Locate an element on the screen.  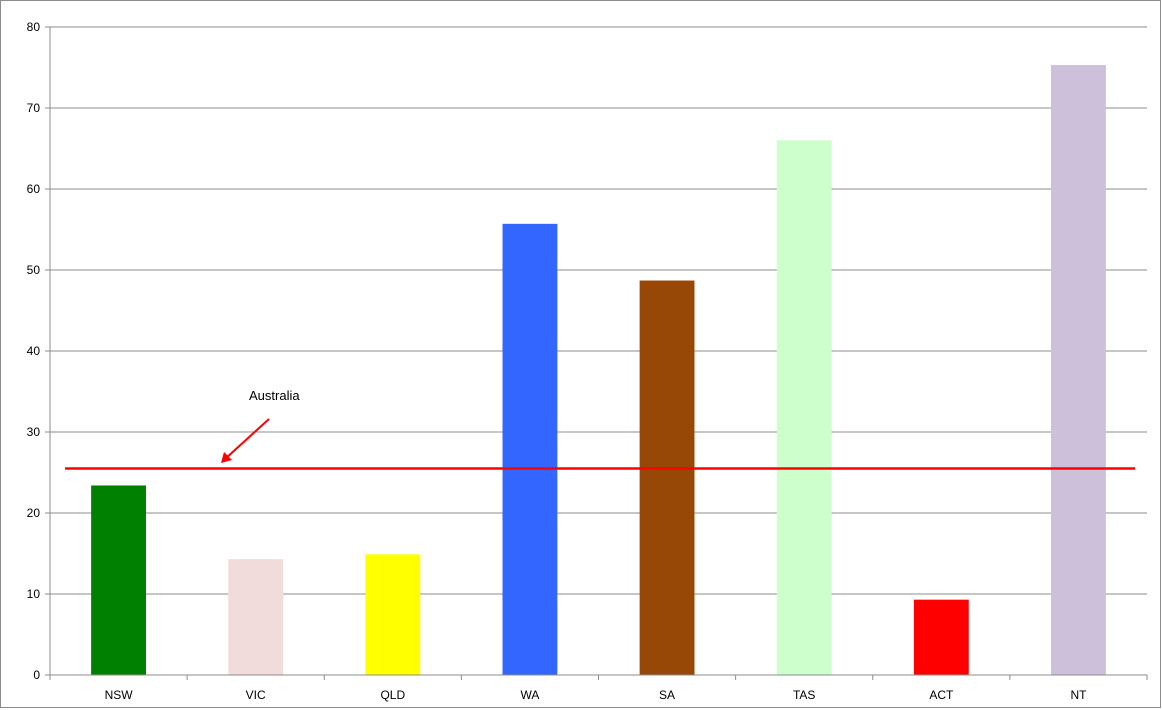
y-tick-label: 10 is located at coordinates (34, 594).